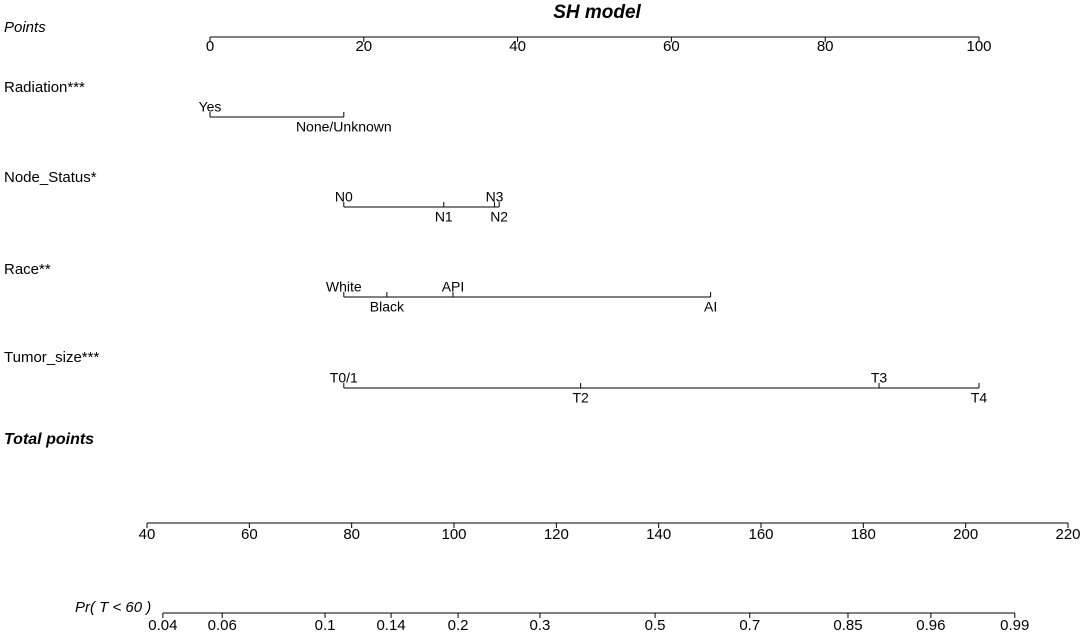 Image resolution: width=1084 pixels, height=634 pixels. What do you see at coordinates (710, 307) in the screenshot?
I see `level-label: AI` at bounding box center [710, 307].